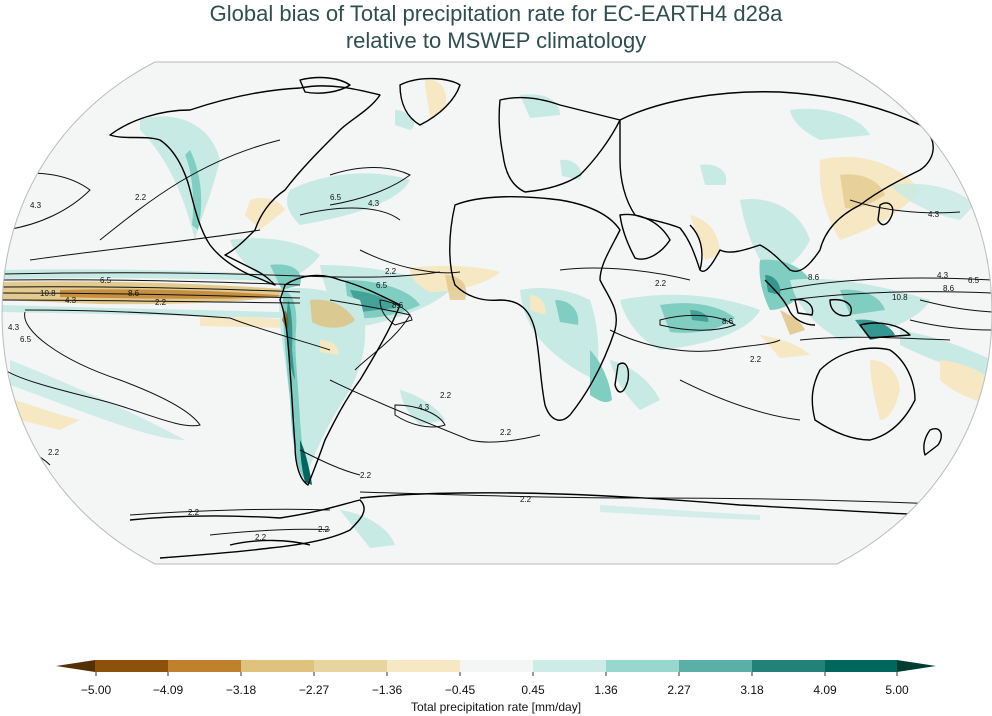 The image size is (992, 716). I want to click on colorbar-tick: 1.36, so click(606, 690).